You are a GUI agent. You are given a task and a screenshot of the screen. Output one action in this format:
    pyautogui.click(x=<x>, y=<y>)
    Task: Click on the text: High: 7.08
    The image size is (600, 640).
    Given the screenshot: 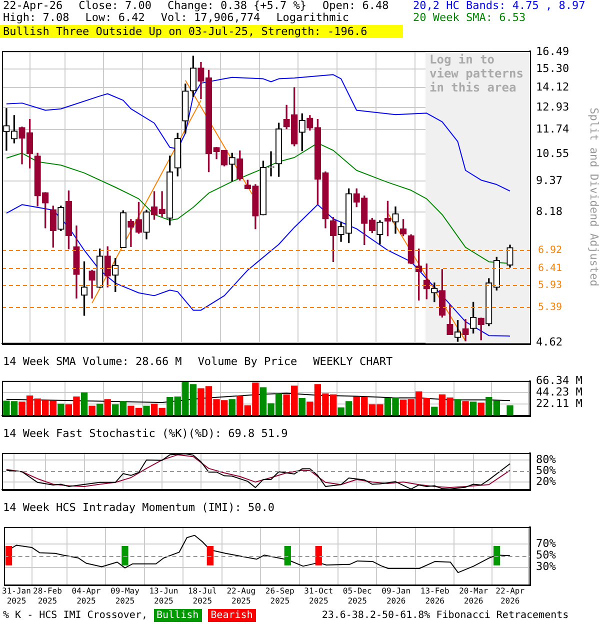 What is the action you would take?
    pyautogui.click(x=36, y=17)
    